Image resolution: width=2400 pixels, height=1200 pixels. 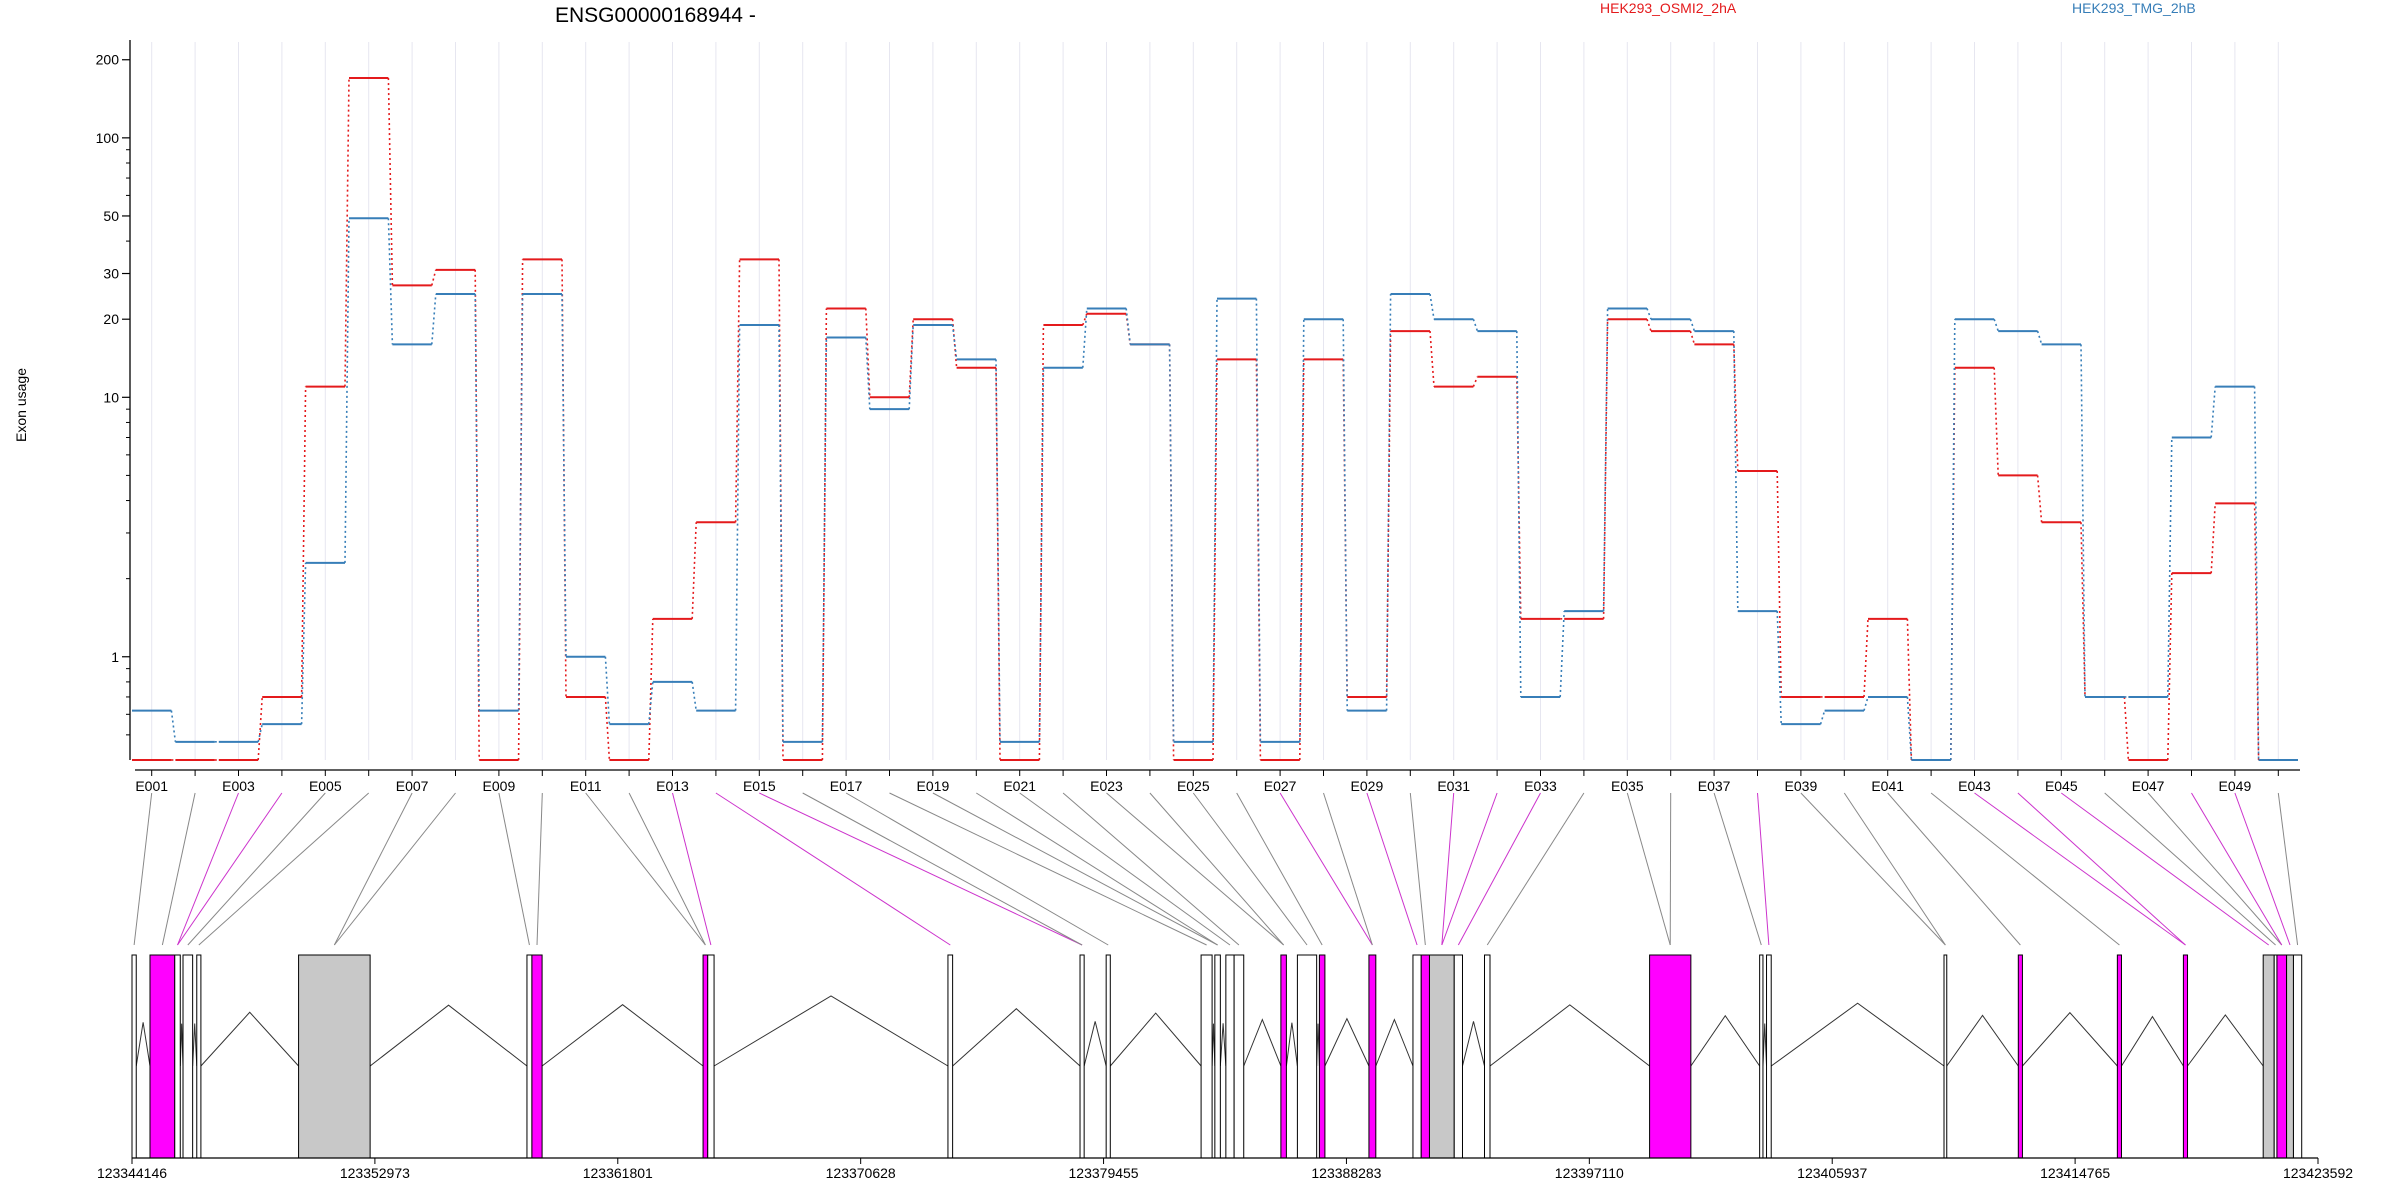 I want to click on genomic-tick-label: 123344146, so click(x=132, y=1173).